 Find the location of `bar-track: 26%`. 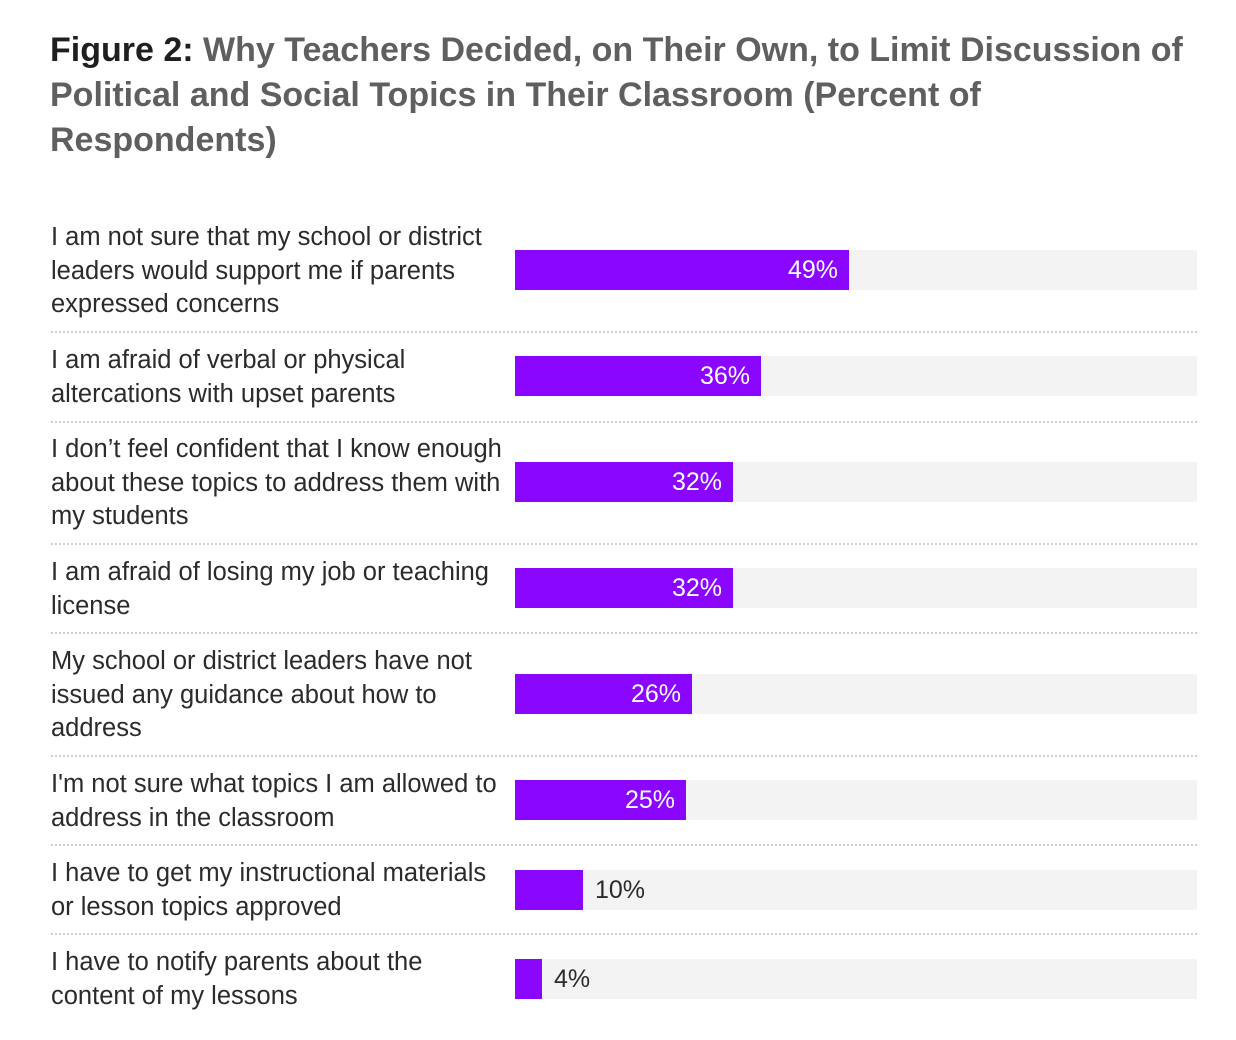

bar-track: 26% is located at coordinates (856, 694).